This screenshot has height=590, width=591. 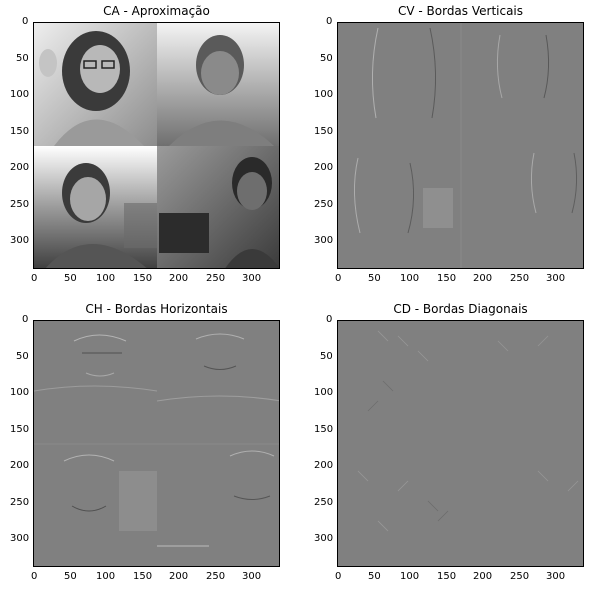 I want to click on diagonal-edge-image, so click(x=468, y=431).